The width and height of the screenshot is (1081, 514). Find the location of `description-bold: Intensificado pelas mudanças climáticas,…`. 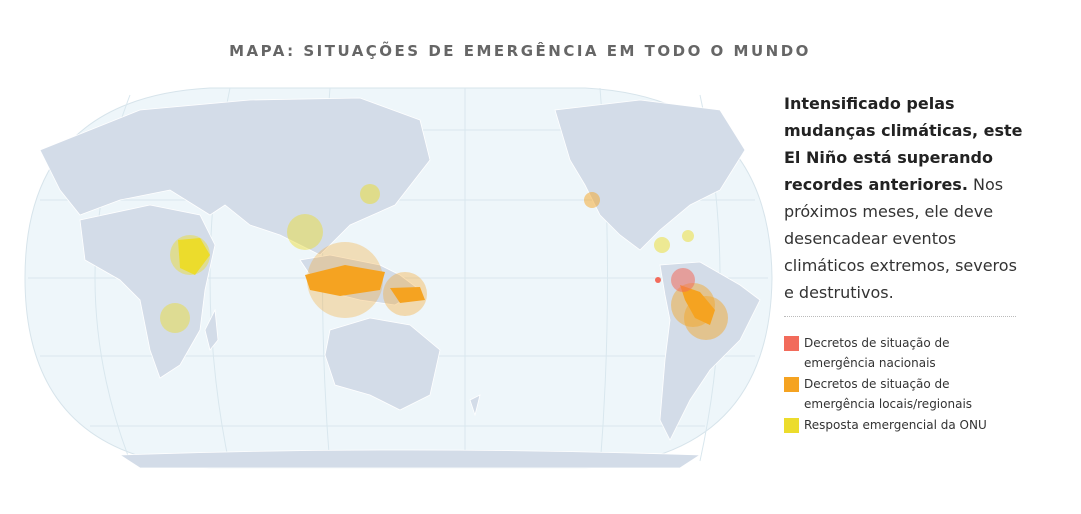

description-bold: Intensificado pelas mudanças climáticas,… is located at coordinates (903, 144).